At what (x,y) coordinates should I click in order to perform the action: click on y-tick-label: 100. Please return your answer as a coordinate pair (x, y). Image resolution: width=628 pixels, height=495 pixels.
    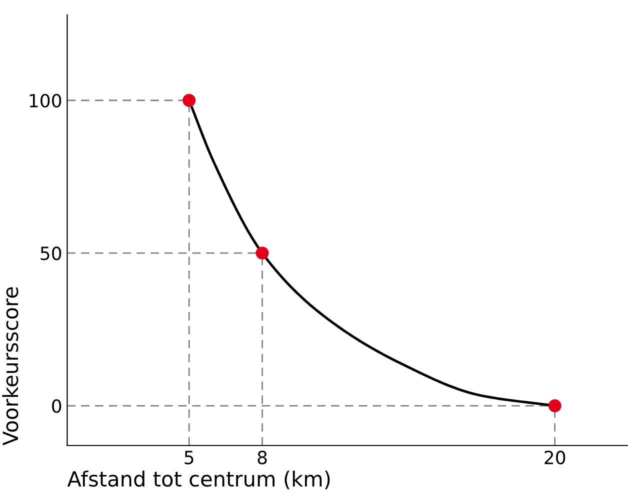
    Looking at the image, I should click on (46, 101).